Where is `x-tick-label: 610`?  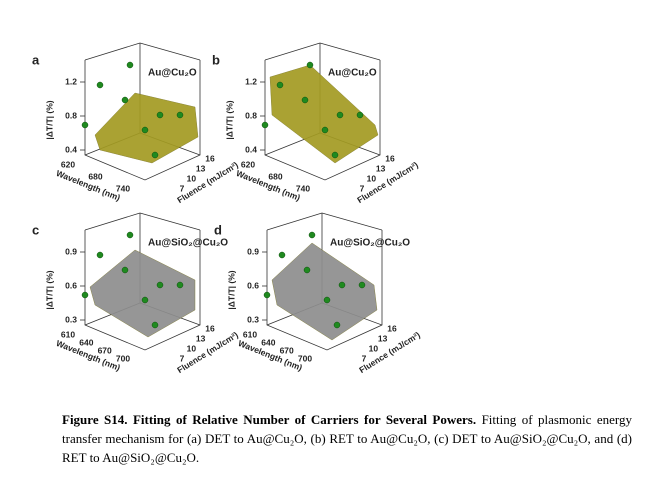 x-tick-label: 610 is located at coordinates (250, 334).